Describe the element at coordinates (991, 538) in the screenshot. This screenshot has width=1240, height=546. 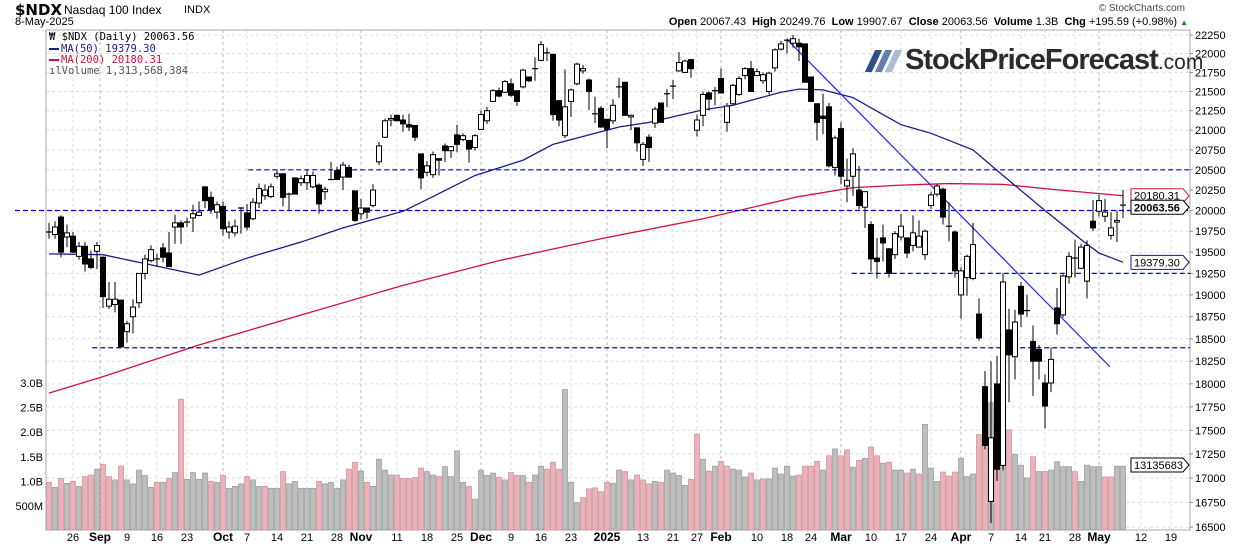
I see `date-tick-label: 7` at that location.